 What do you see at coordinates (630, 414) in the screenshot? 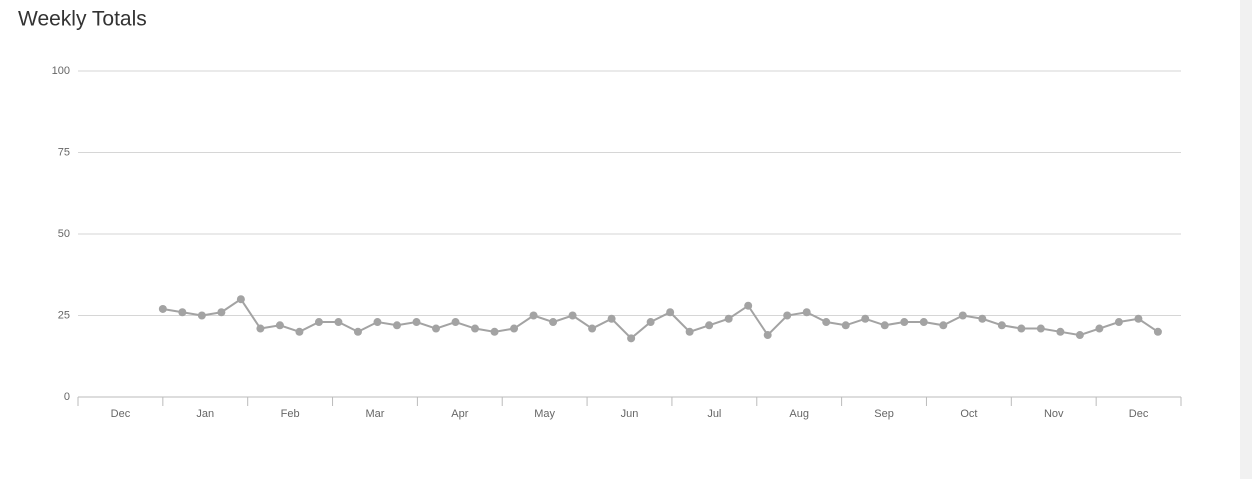
I see `x-tick-label: Jun` at bounding box center [630, 414].